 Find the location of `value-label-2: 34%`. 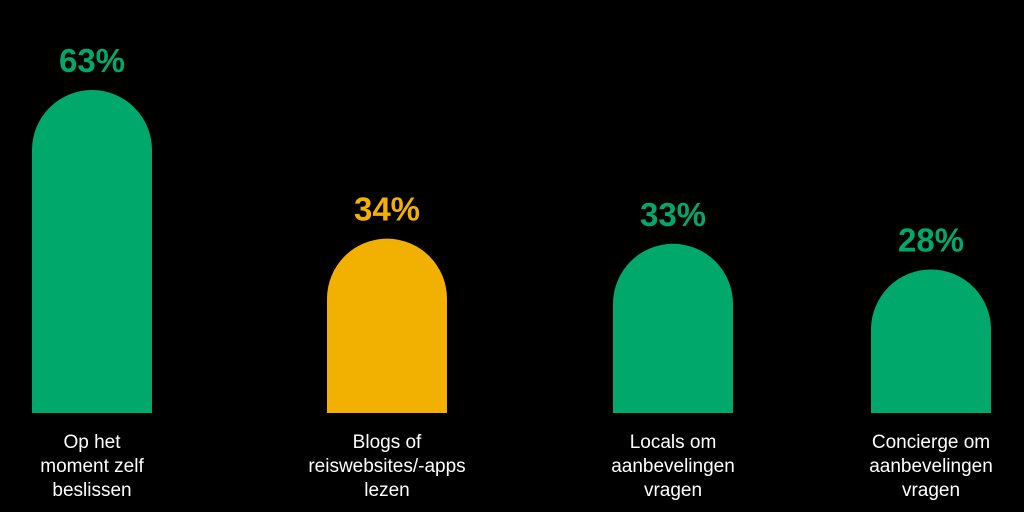

value-label-2: 34% is located at coordinates (387, 209).